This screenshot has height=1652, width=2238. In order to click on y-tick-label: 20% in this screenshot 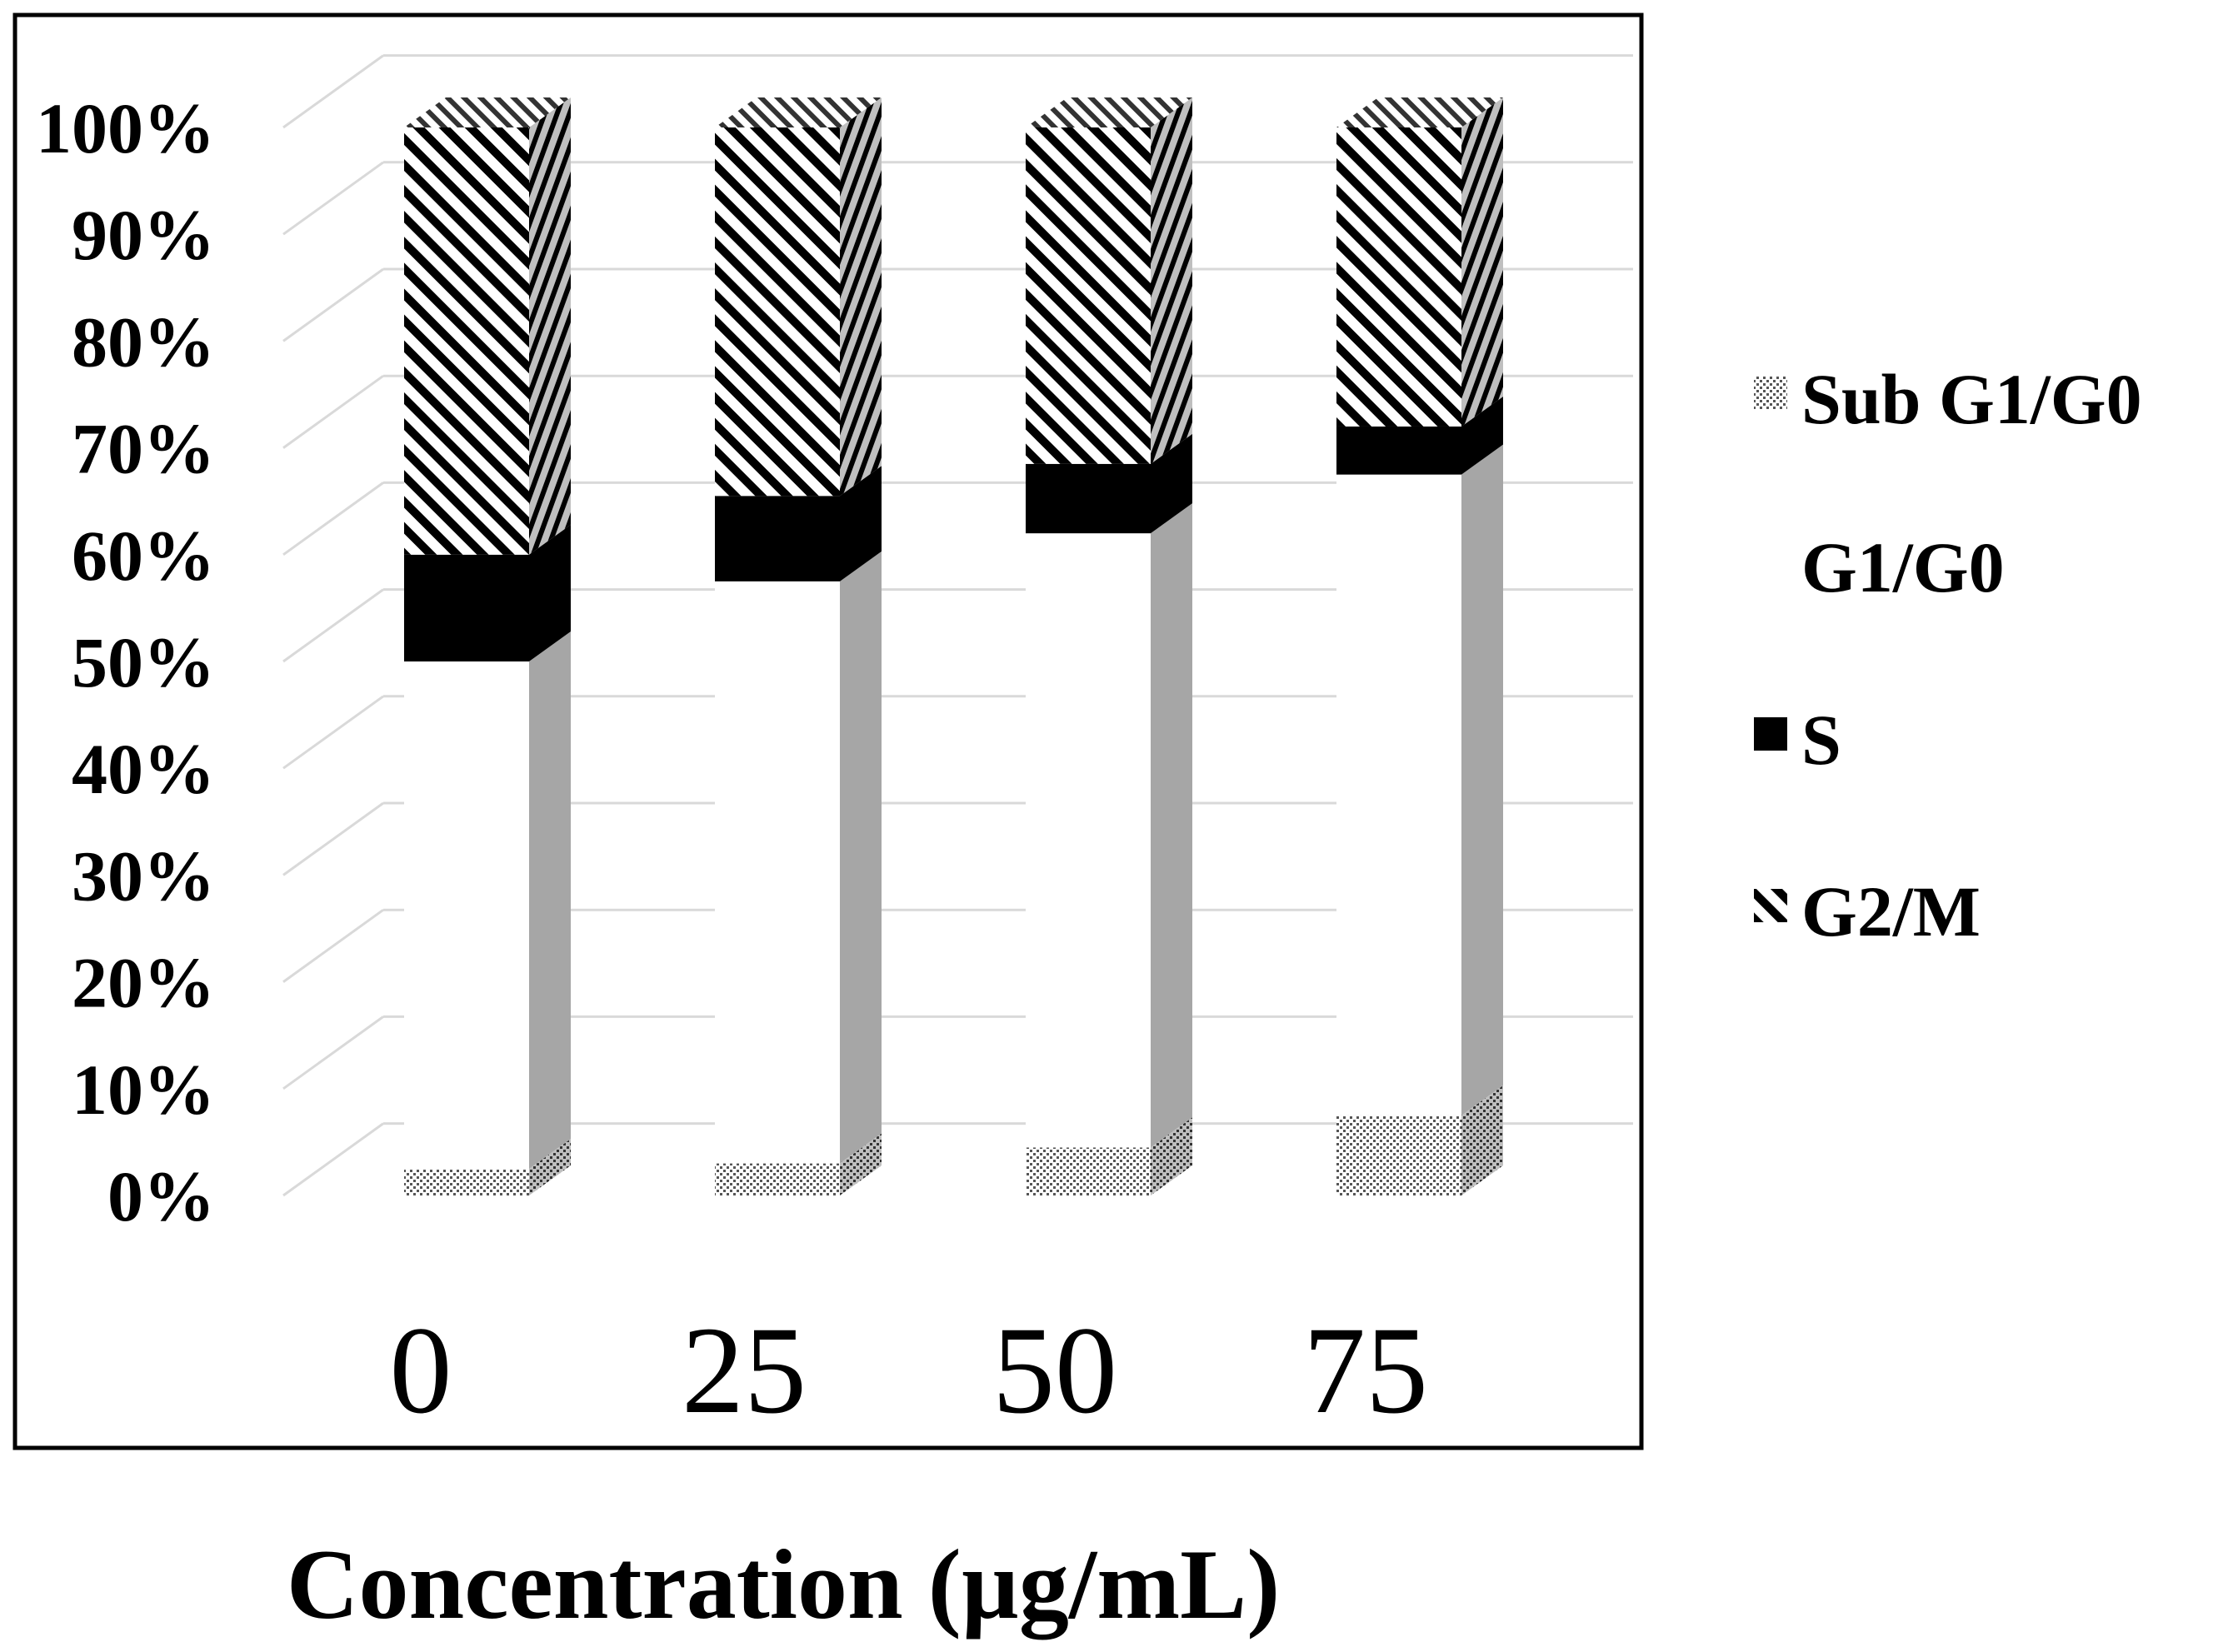, I will do `click(143, 983)`.